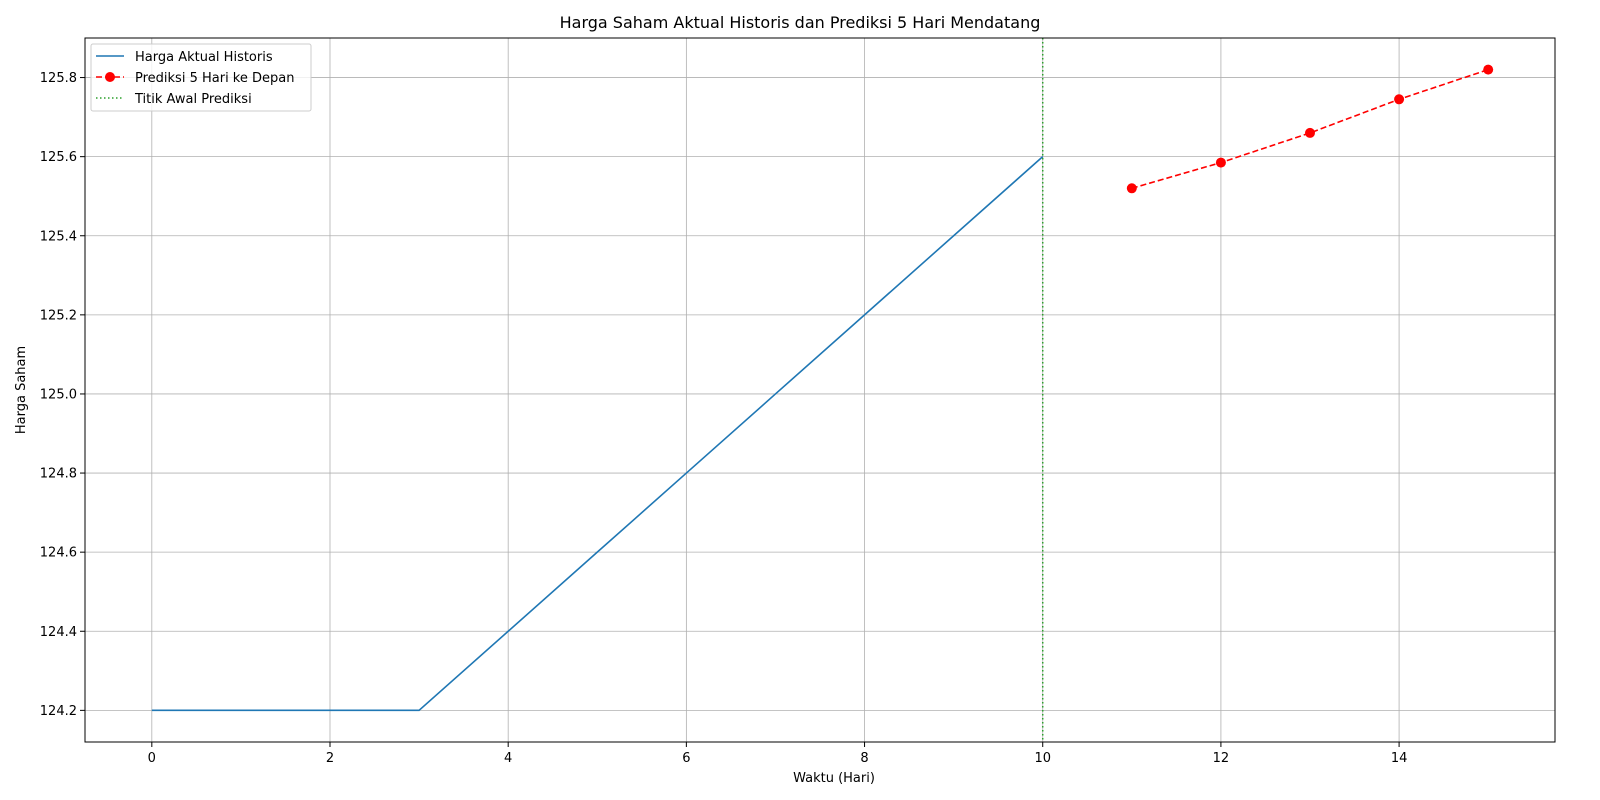 The width and height of the screenshot is (1600, 800). What do you see at coordinates (193, 99) in the screenshot?
I see `legend-label-prediction-start: Titik Awal Prediksi` at bounding box center [193, 99].